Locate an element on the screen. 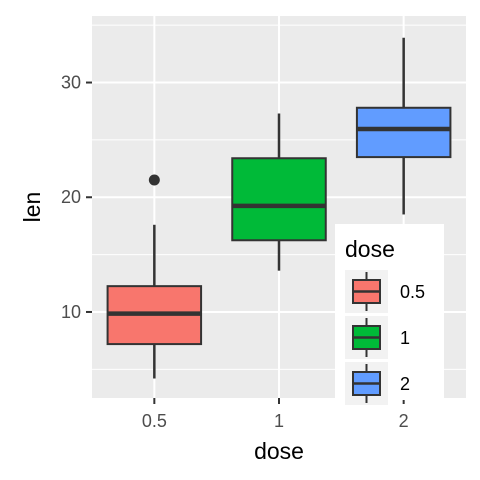  x-axis-title: dose is located at coordinates (279, 451).